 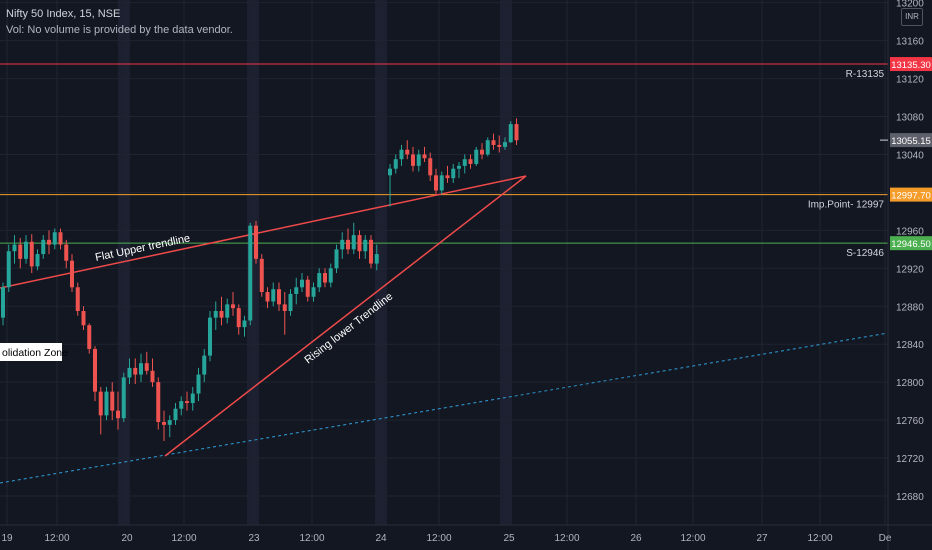 I want to click on upper-trendline, so click(x=263, y=232).